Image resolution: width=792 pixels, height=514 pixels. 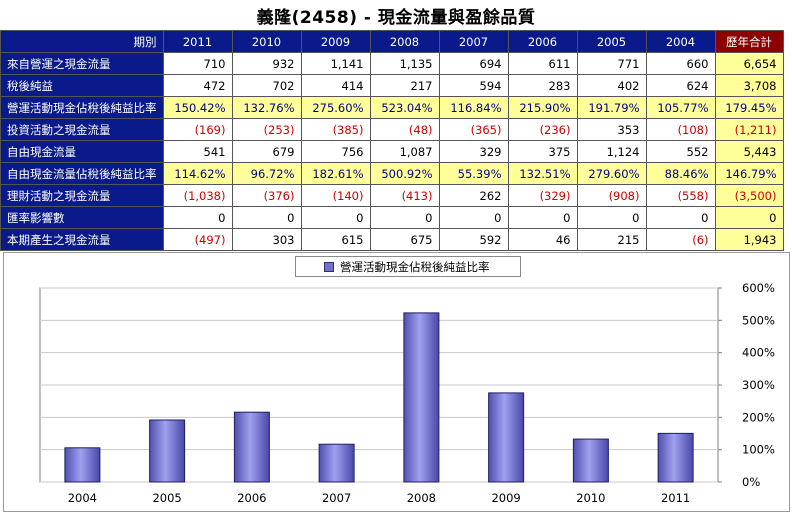 I want to click on y-tick-label: 0%, so click(x=751, y=482).